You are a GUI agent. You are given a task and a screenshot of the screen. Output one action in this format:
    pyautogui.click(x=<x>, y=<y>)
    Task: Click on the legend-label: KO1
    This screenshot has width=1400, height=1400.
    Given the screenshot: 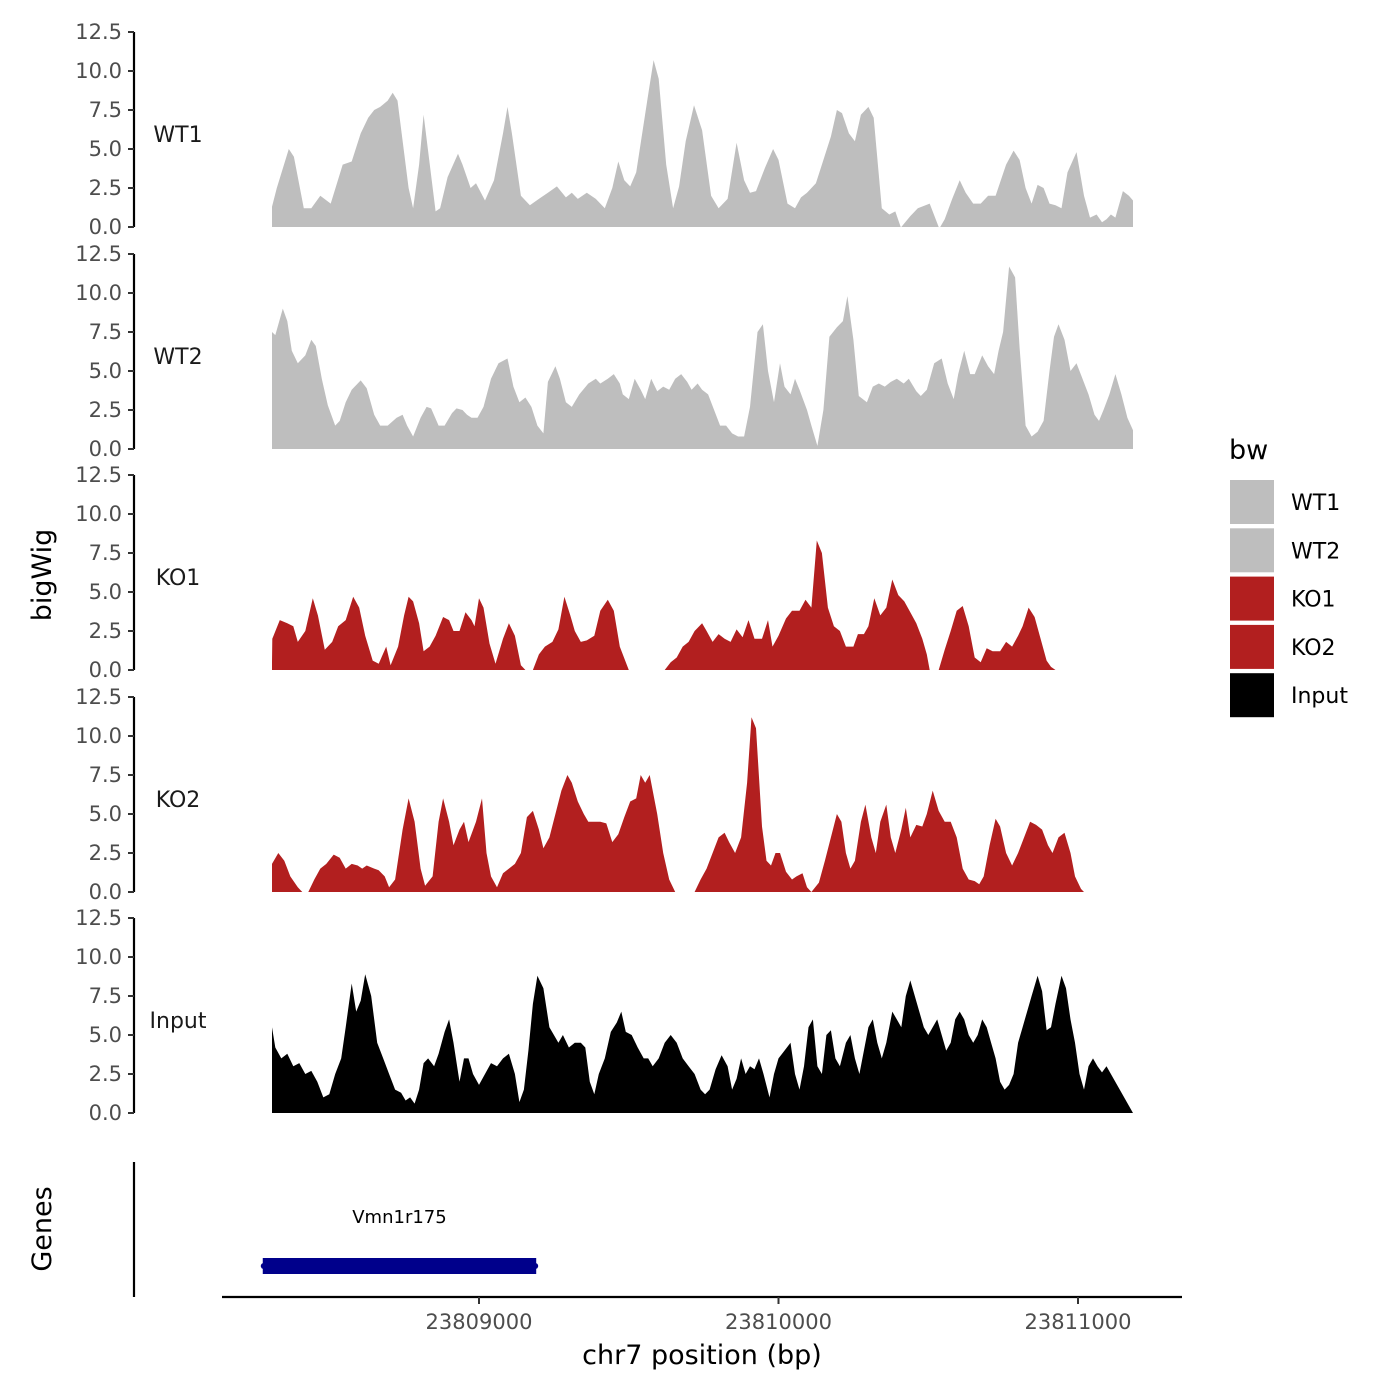 What is the action you would take?
    pyautogui.click(x=1313, y=600)
    